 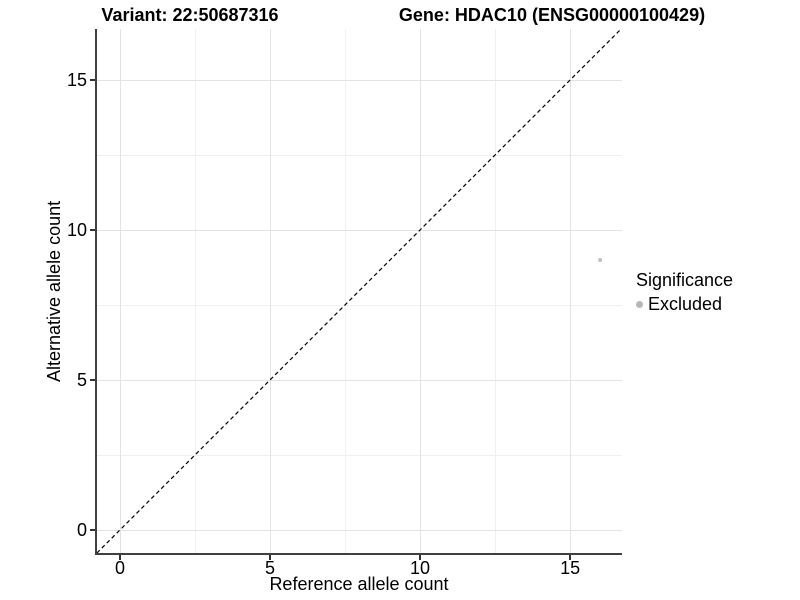 What do you see at coordinates (639, 304) in the screenshot?
I see `legend-key-dot-icon` at bounding box center [639, 304].